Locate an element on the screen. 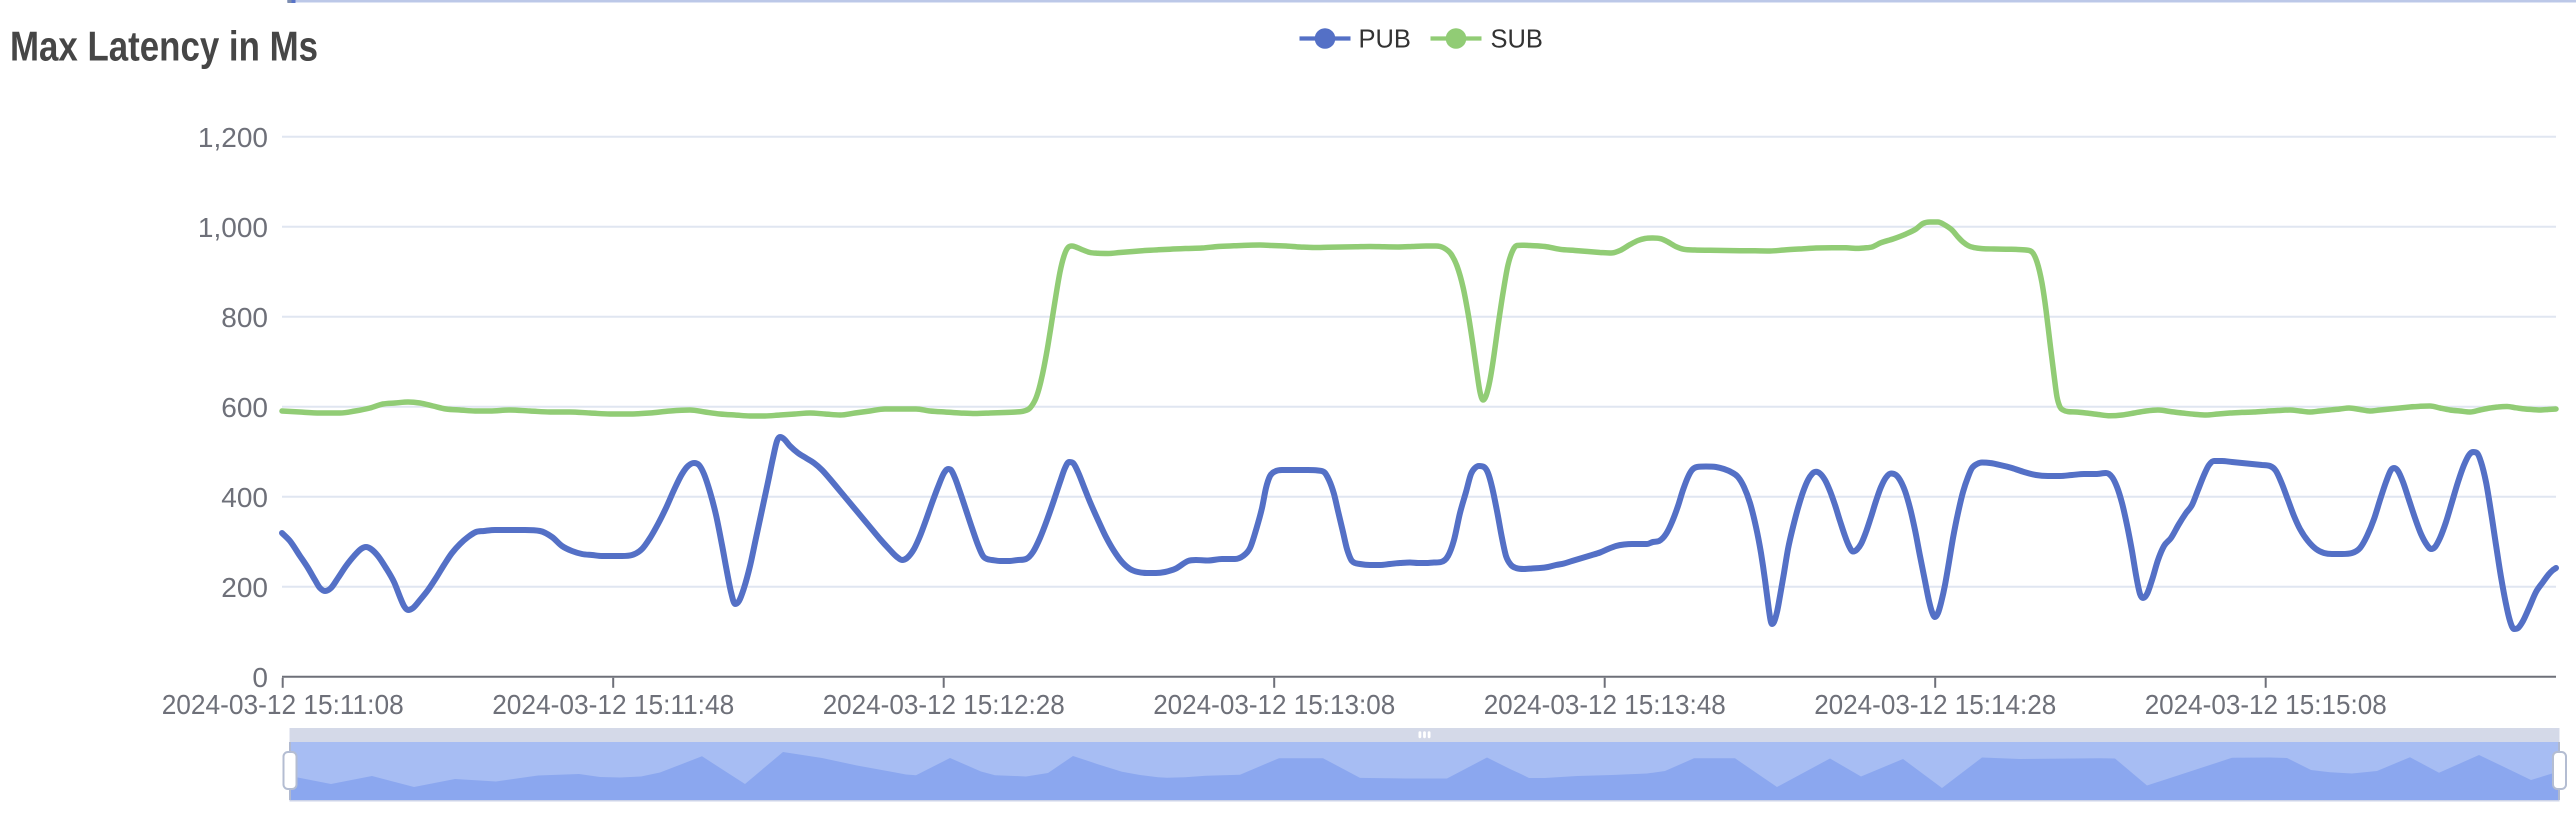 The height and width of the screenshot is (821, 2576). svg-text: 600 is located at coordinates (244, 407).